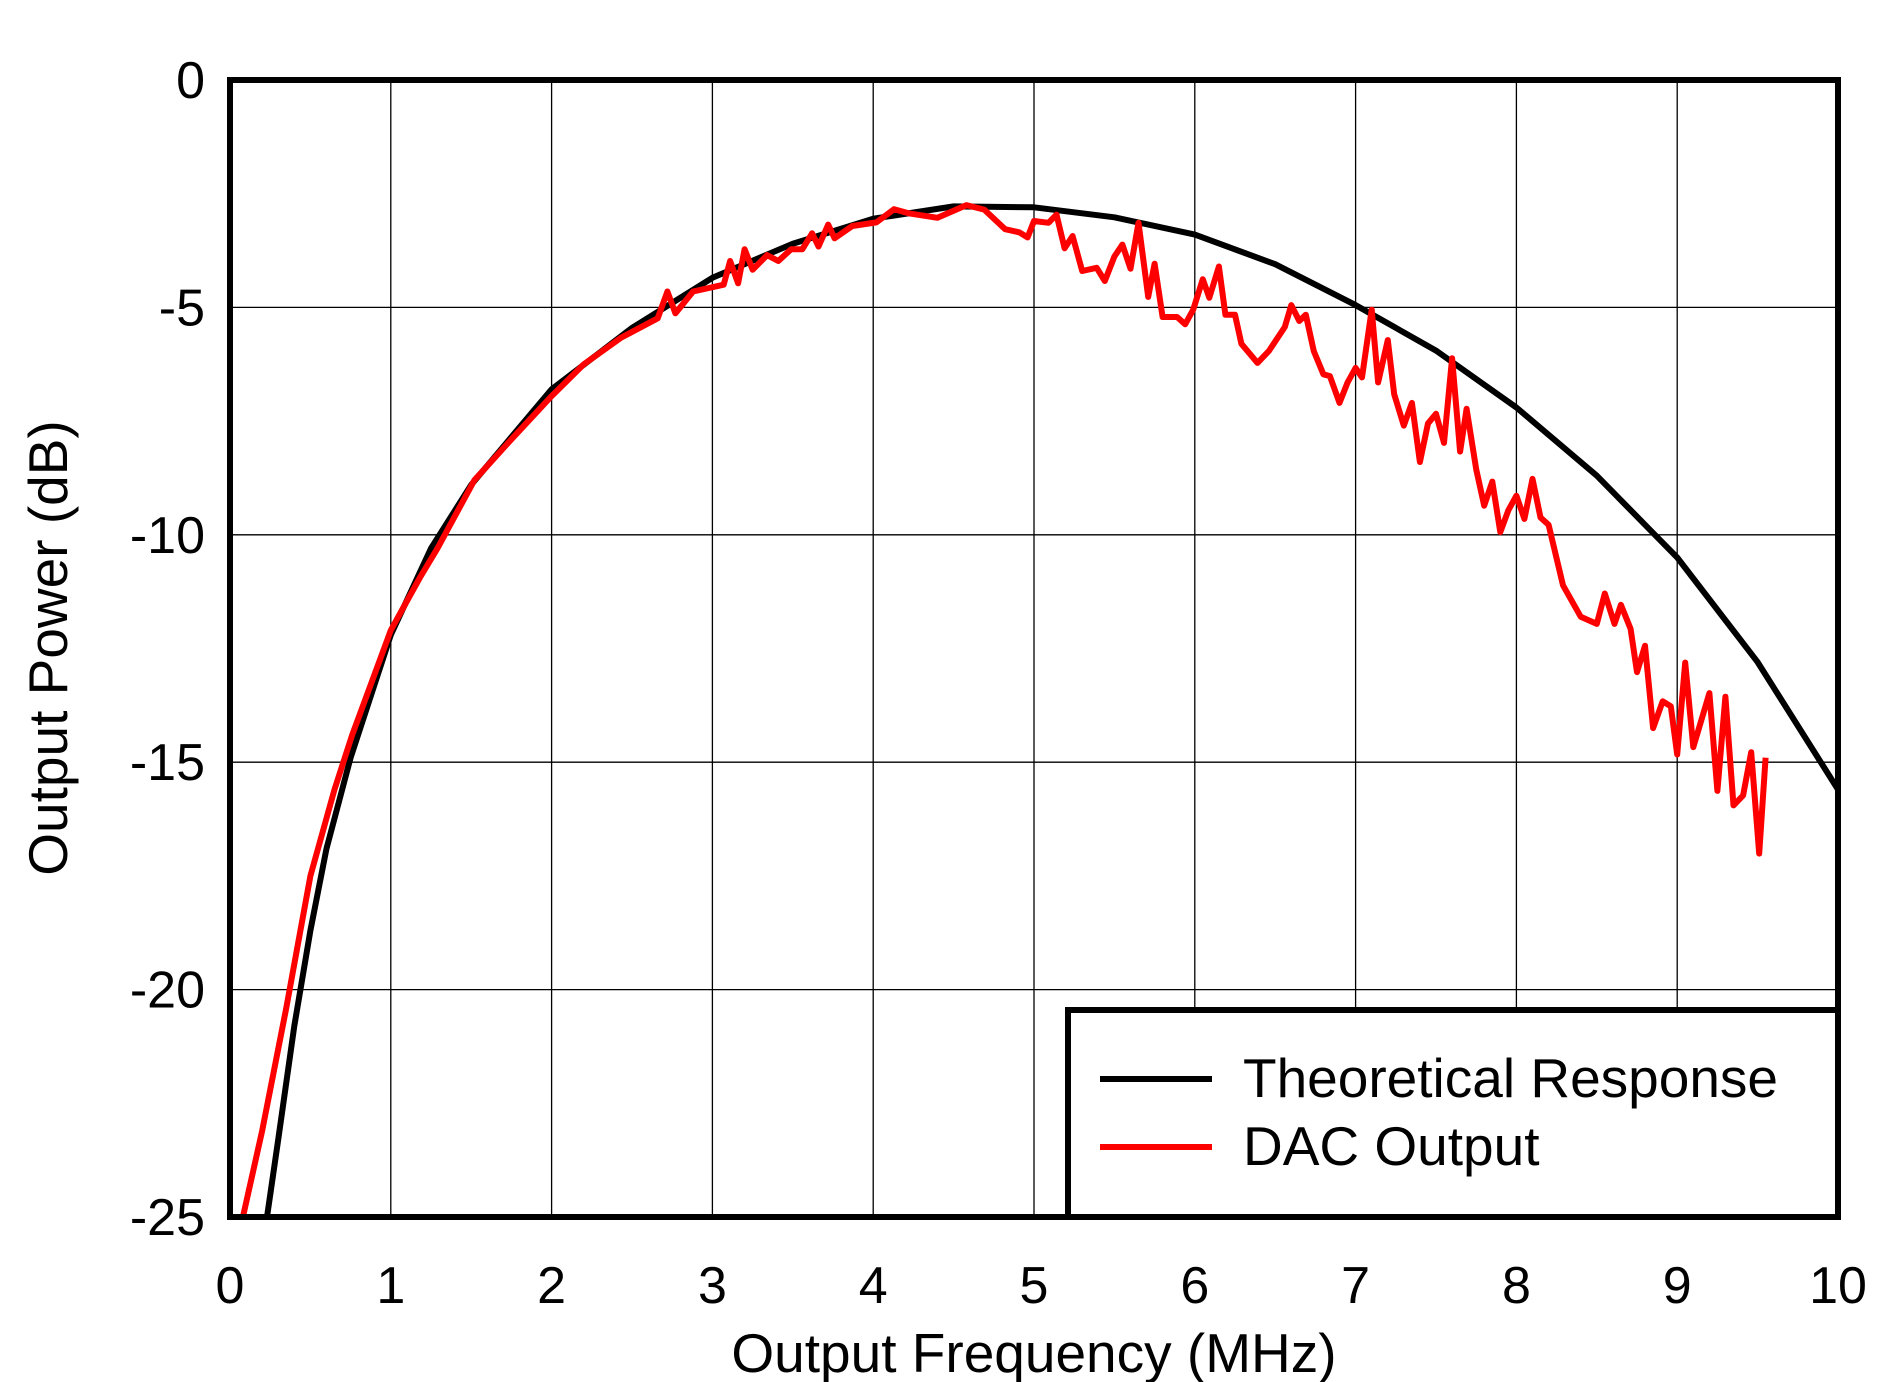 This screenshot has height=1382, width=1886. I want to click on y-tick-label: -15, so click(167, 763).